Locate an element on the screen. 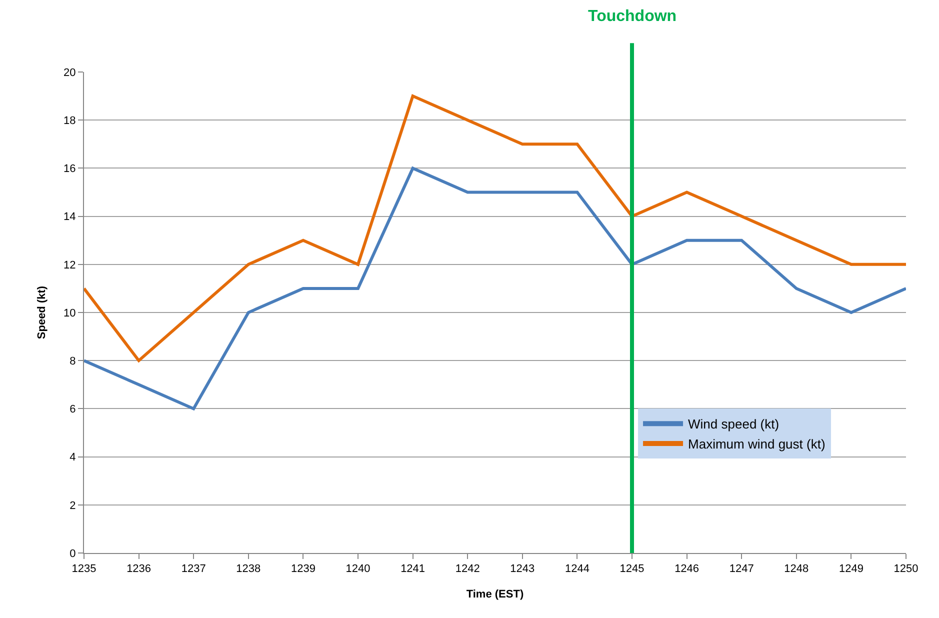 Image resolution: width=939 pixels, height=618 pixels. y-tick-label: 4 is located at coordinates (73, 458).